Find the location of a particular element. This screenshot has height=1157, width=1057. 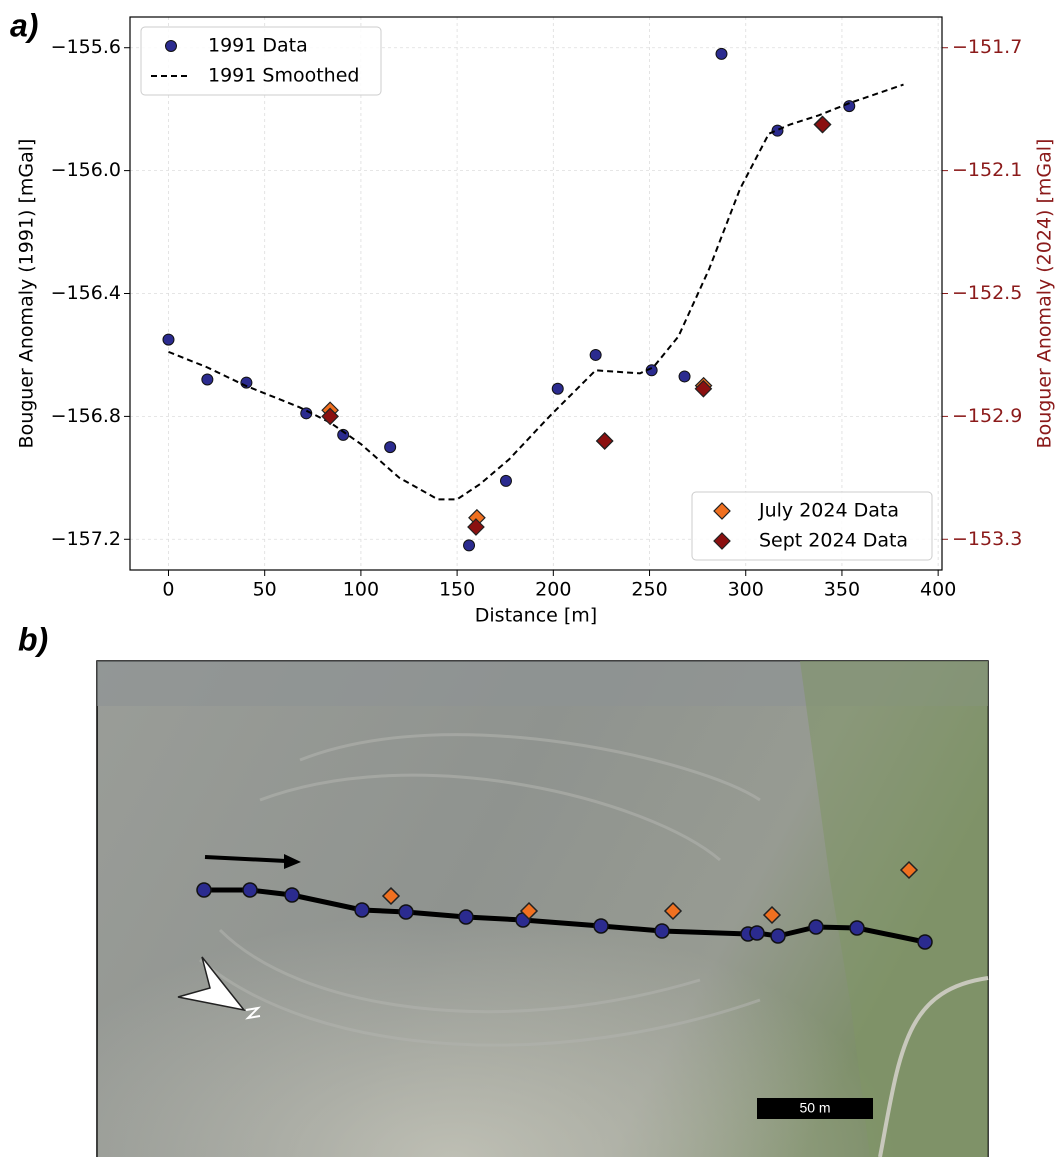

legend-label: July 2024 Data is located at coordinates (828, 511).